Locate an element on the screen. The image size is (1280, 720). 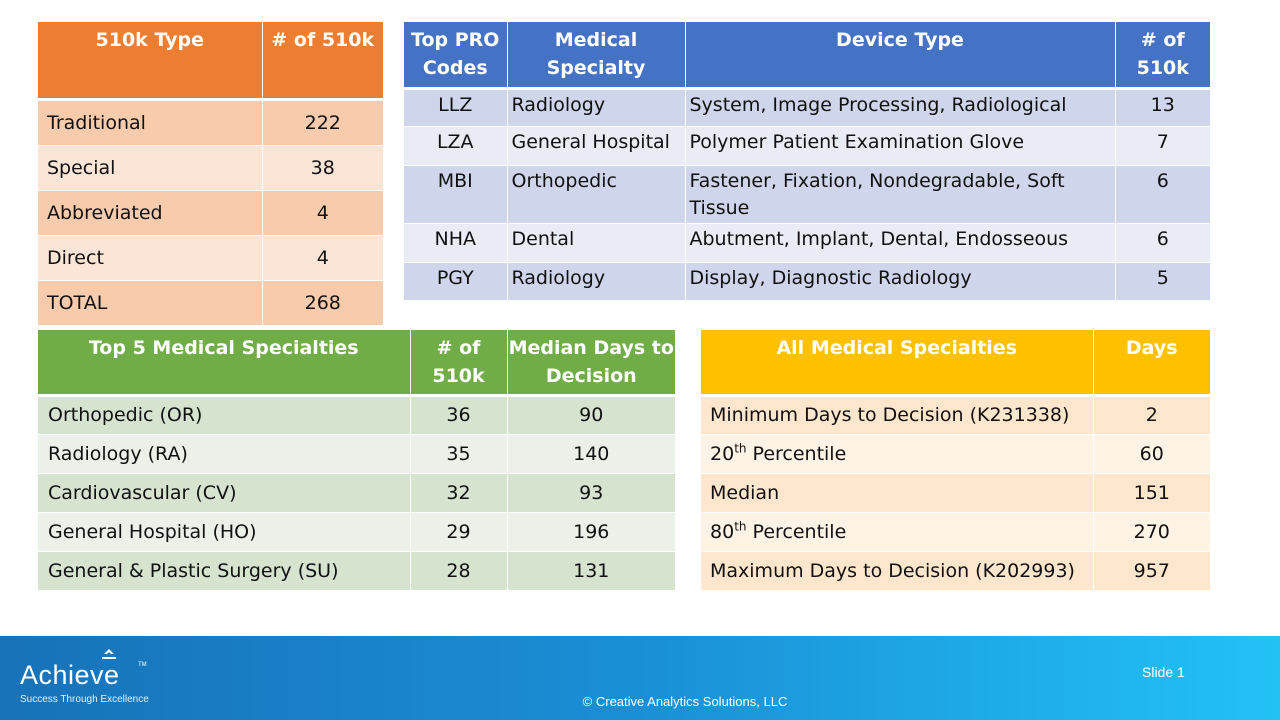
count-cell: 268 is located at coordinates (322, 302).